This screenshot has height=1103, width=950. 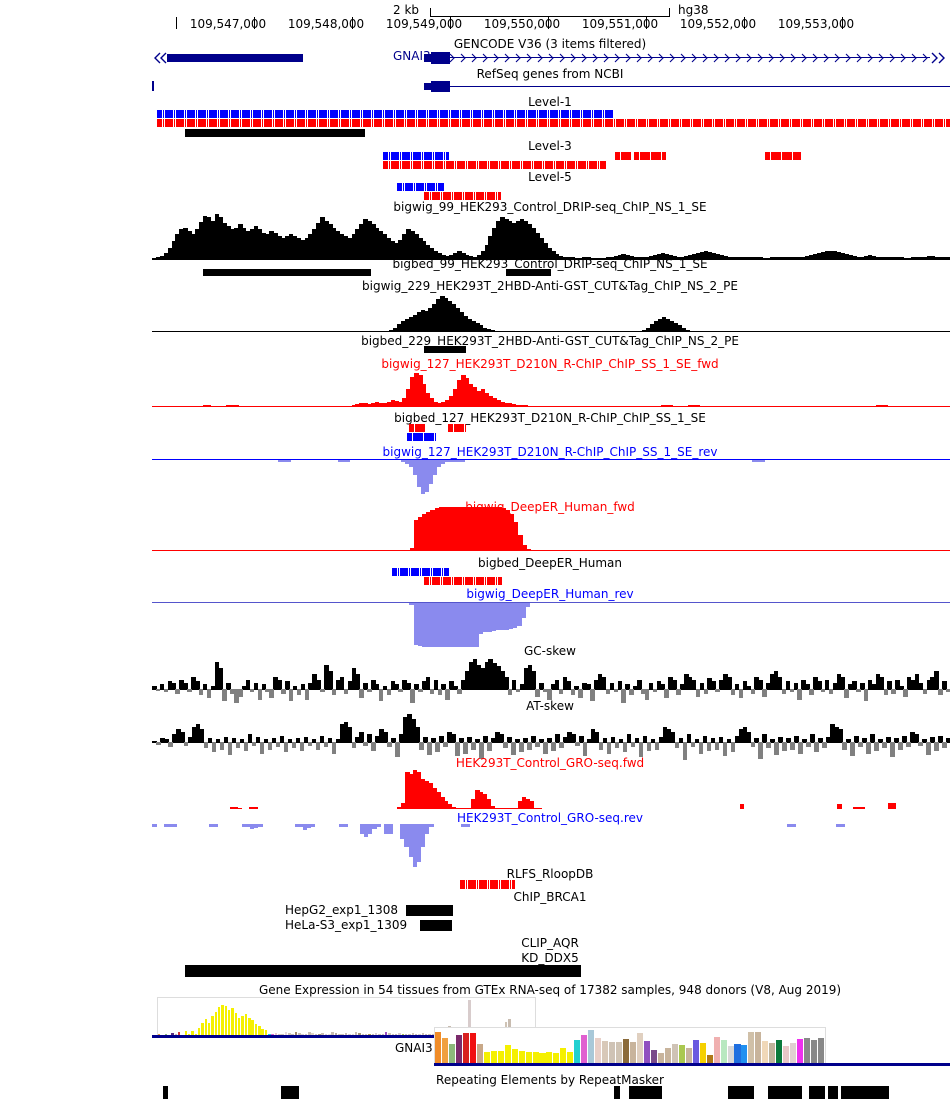 I want to click on gene-label-gnai3-left: GNAI3, so click(x=412, y=56).